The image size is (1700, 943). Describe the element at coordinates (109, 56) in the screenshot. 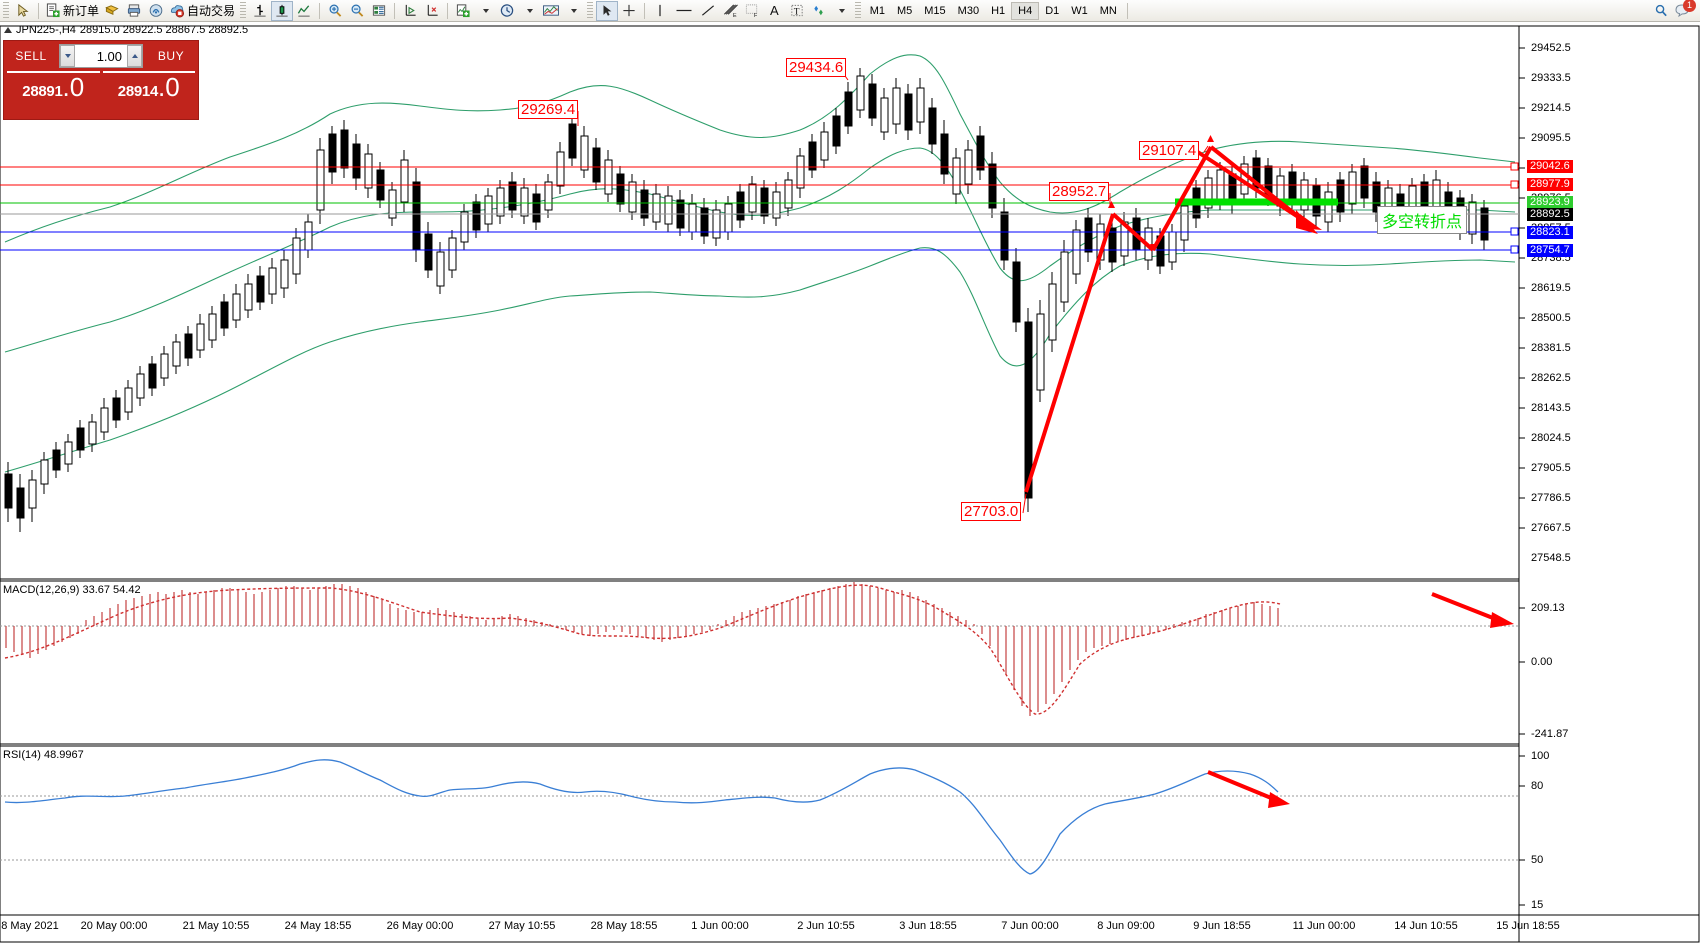

I see `volume-value: 1.00` at that location.